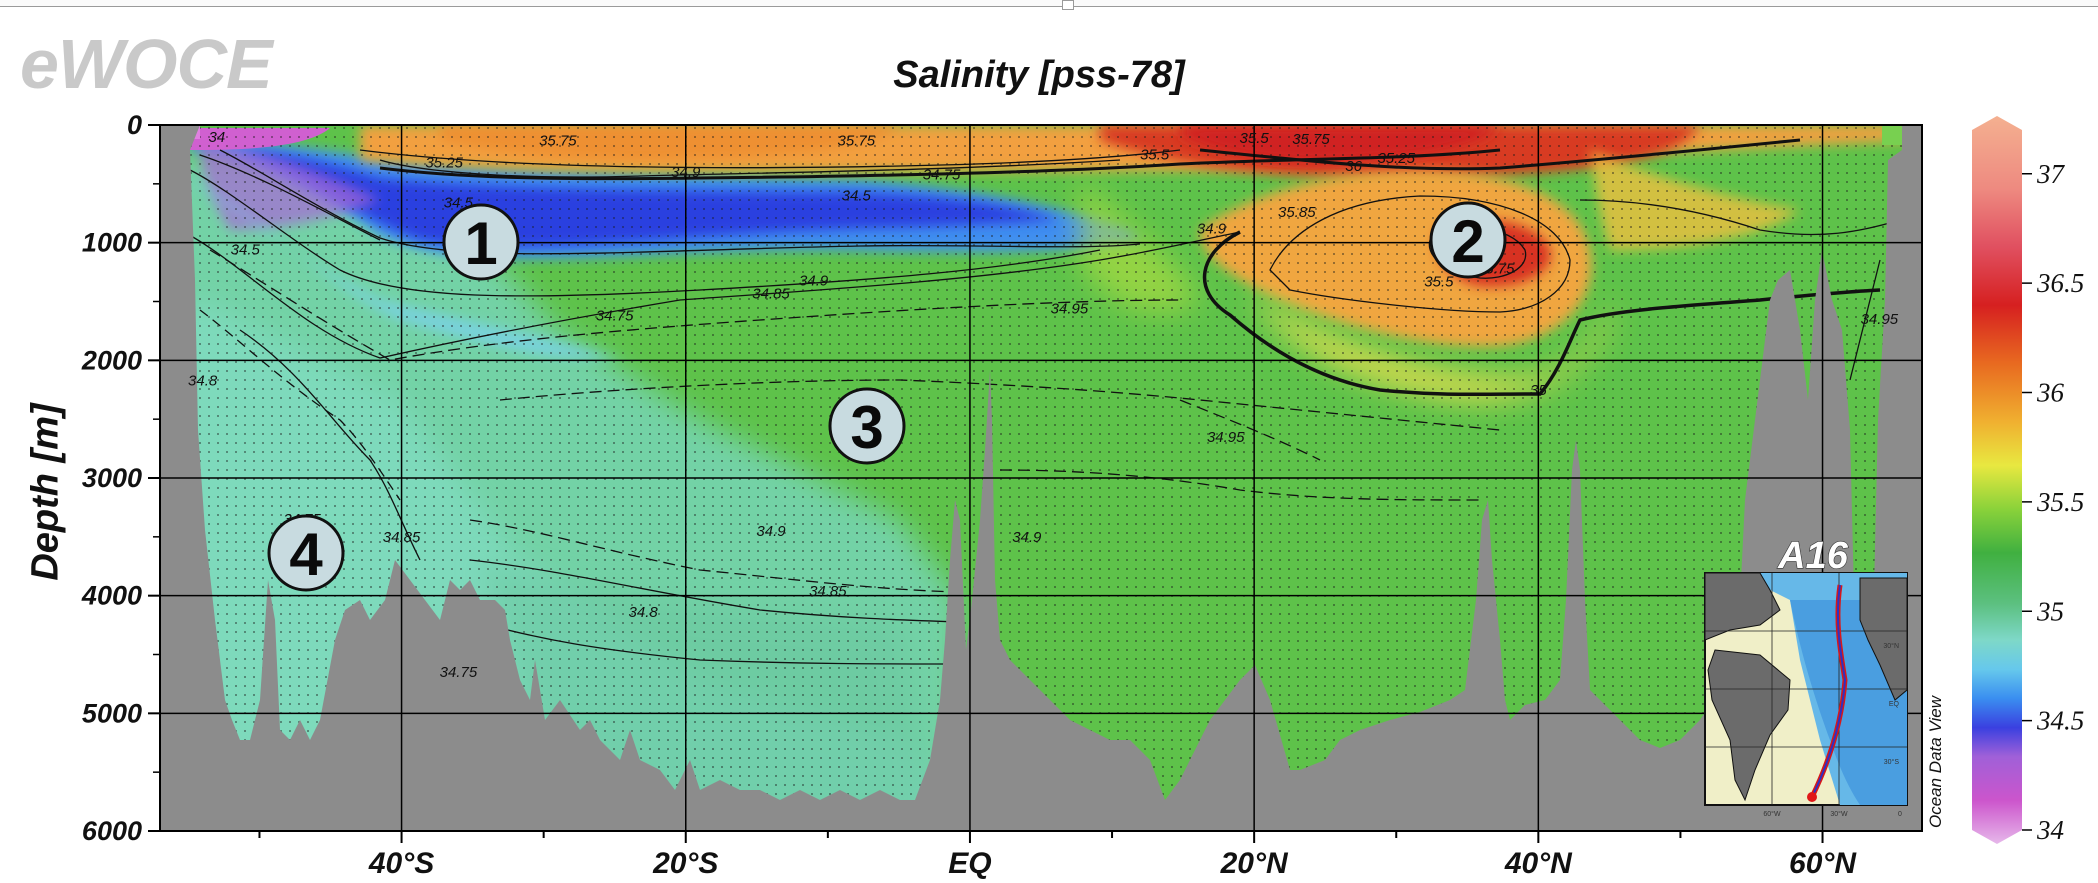  I want to click on contour-label-2: 35.25, so click(444, 163).